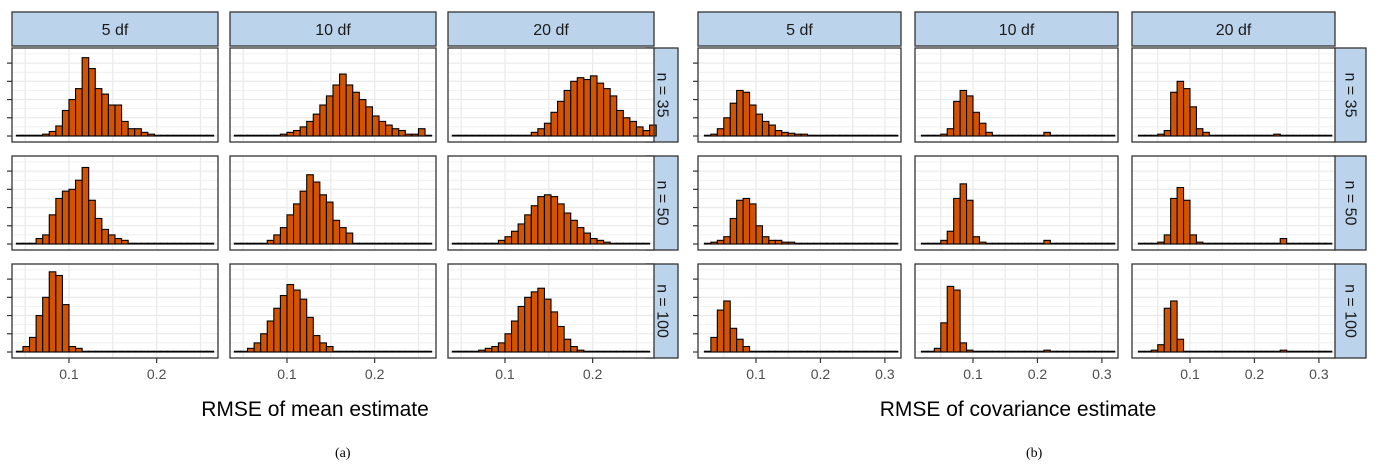 This screenshot has height=468, width=1382. What do you see at coordinates (1233, 203) in the screenshot?
I see `panel-background` at bounding box center [1233, 203].